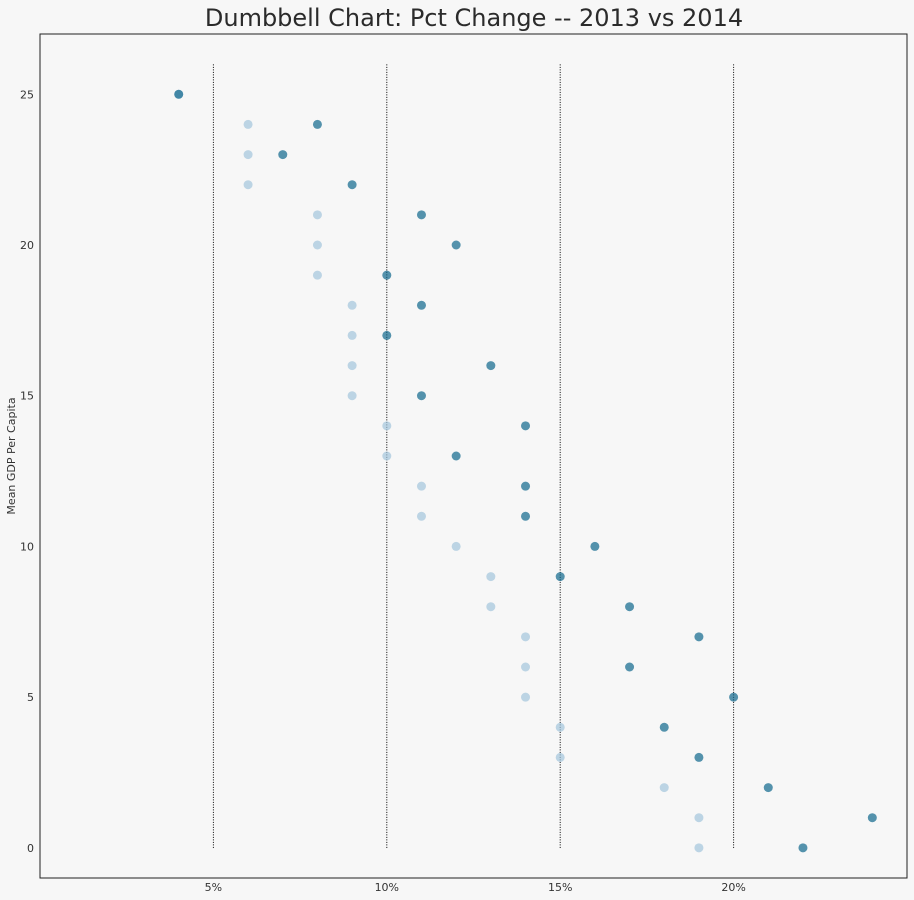  I want to click on y-axis-label: Mean GDP Per Capita, so click(11, 455).